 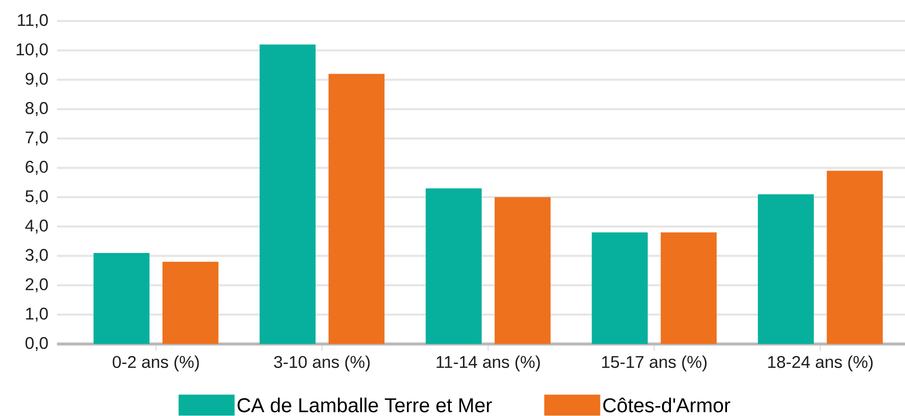 What do you see at coordinates (37, 197) in the screenshot?
I see `y-tick-label: 5,0` at bounding box center [37, 197].